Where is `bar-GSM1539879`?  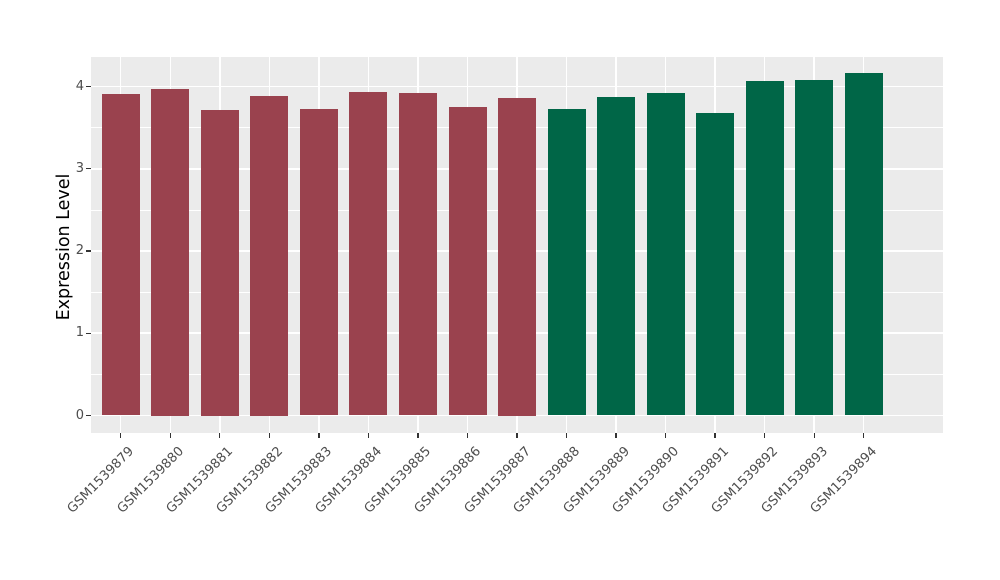 bar-GSM1539879 is located at coordinates (120, 254).